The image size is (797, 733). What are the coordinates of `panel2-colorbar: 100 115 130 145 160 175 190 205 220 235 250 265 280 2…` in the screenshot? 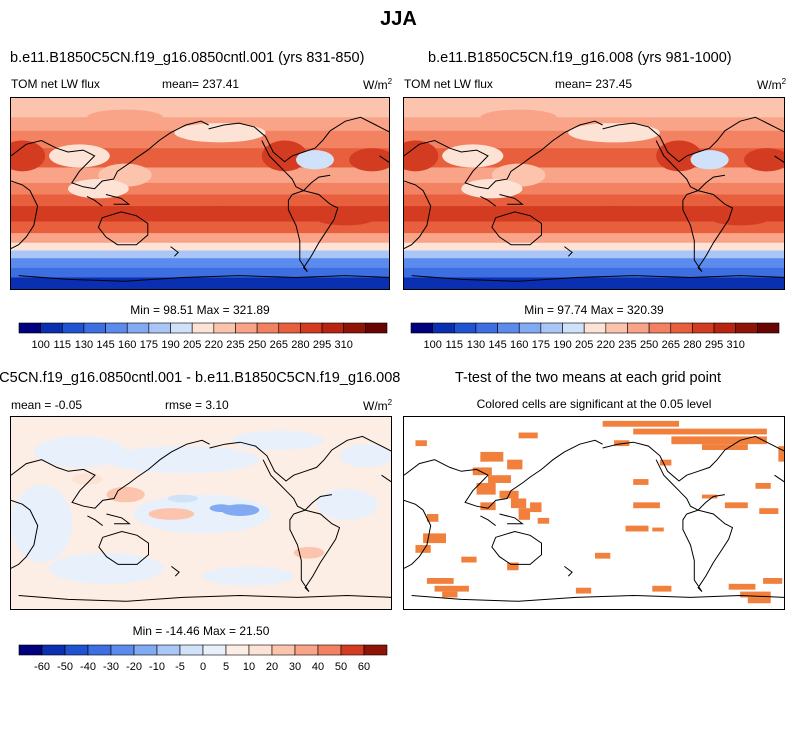 It's located at (595, 336).